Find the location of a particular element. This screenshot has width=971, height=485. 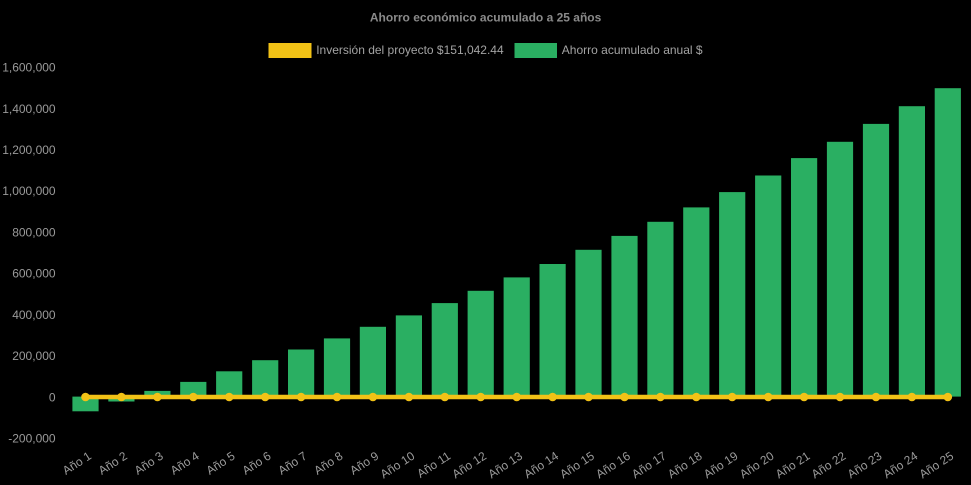

svg-text: 1,200,000 is located at coordinates (29, 150).